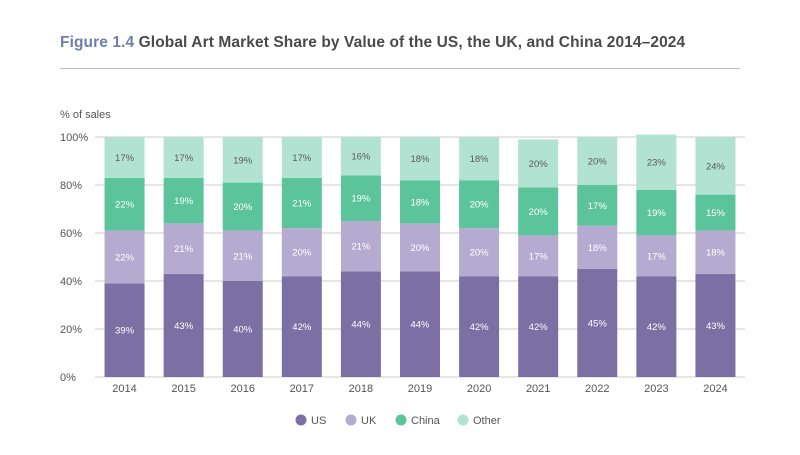 The width and height of the screenshot is (800, 455). I want to click on data-label-china-2023: 19%, so click(657, 213).